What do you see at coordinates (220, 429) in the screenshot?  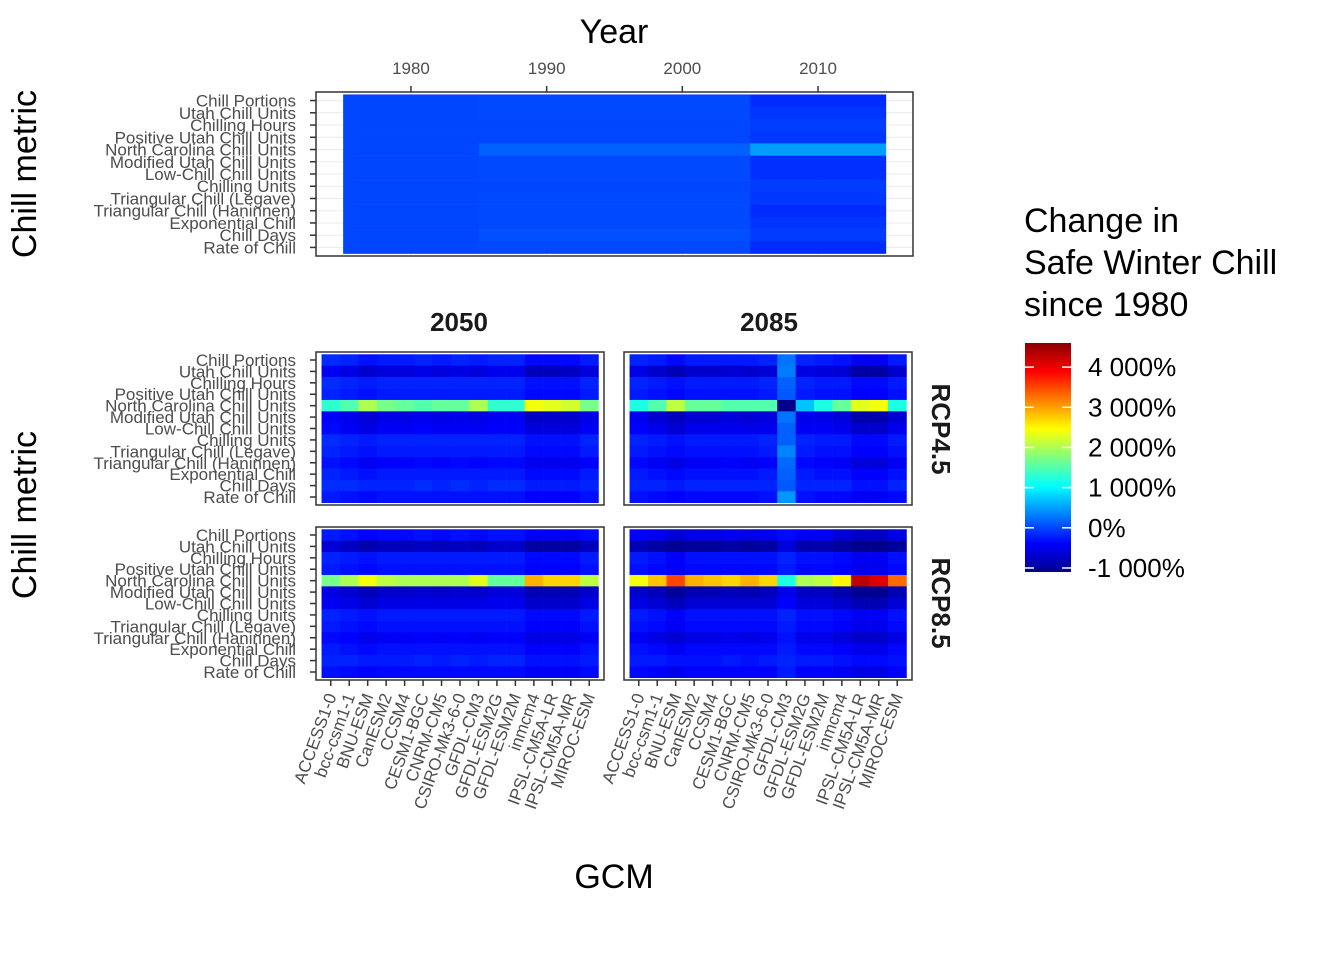 I see `future-metric-label: Low-Chill Chill Units` at bounding box center [220, 429].